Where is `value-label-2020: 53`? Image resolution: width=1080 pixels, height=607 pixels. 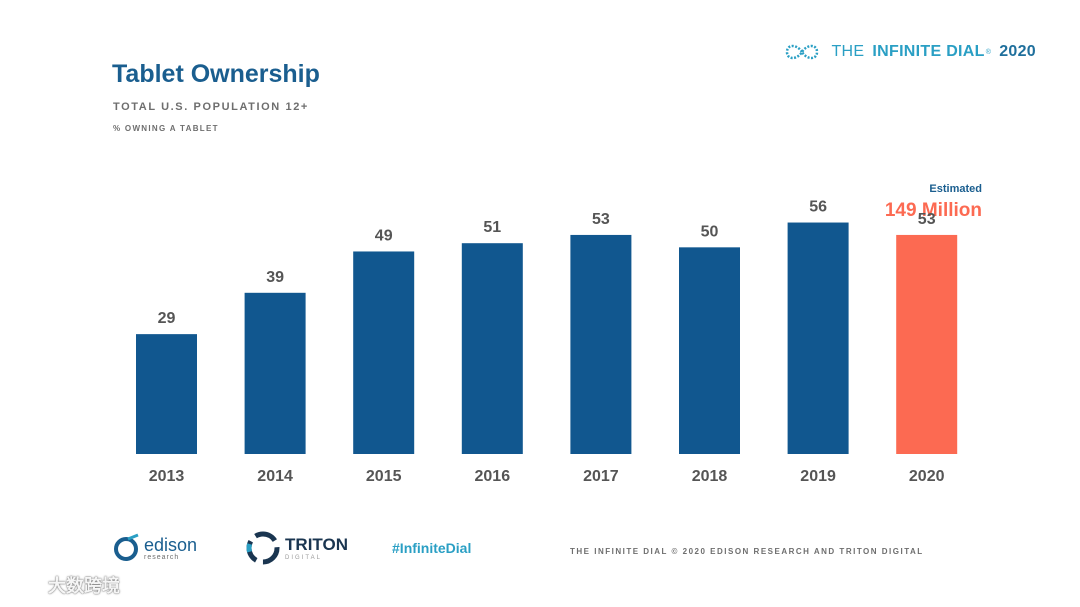
value-label-2020: 53 is located at coordinates (927, 219).